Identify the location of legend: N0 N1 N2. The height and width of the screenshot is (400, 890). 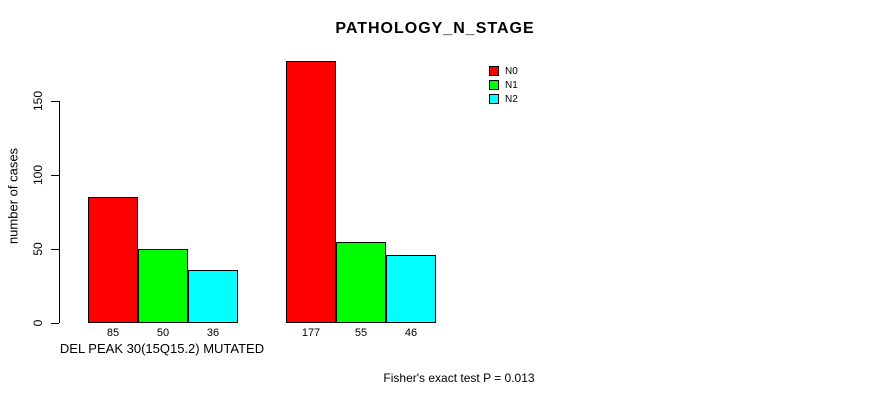
(503, 85).